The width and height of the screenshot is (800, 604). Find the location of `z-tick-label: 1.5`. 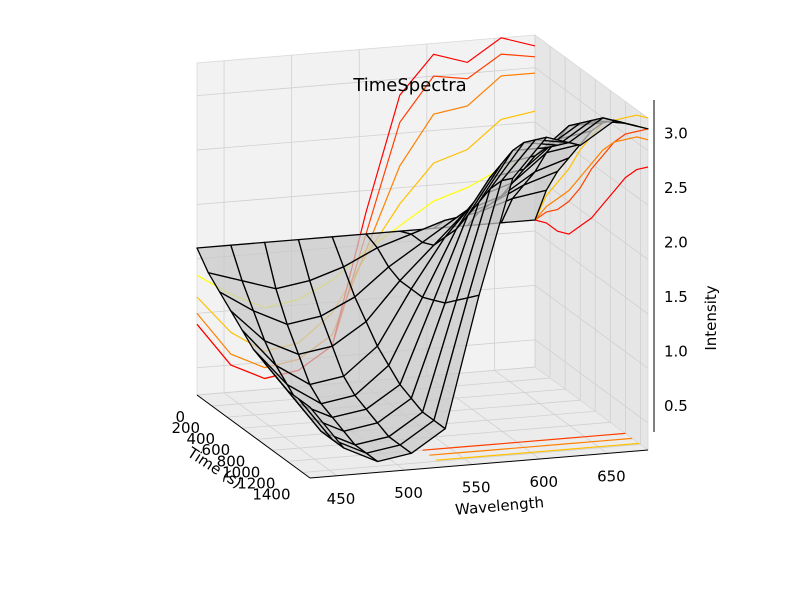

z-tick-label: 1.5 is located at coordinates (676, 297).